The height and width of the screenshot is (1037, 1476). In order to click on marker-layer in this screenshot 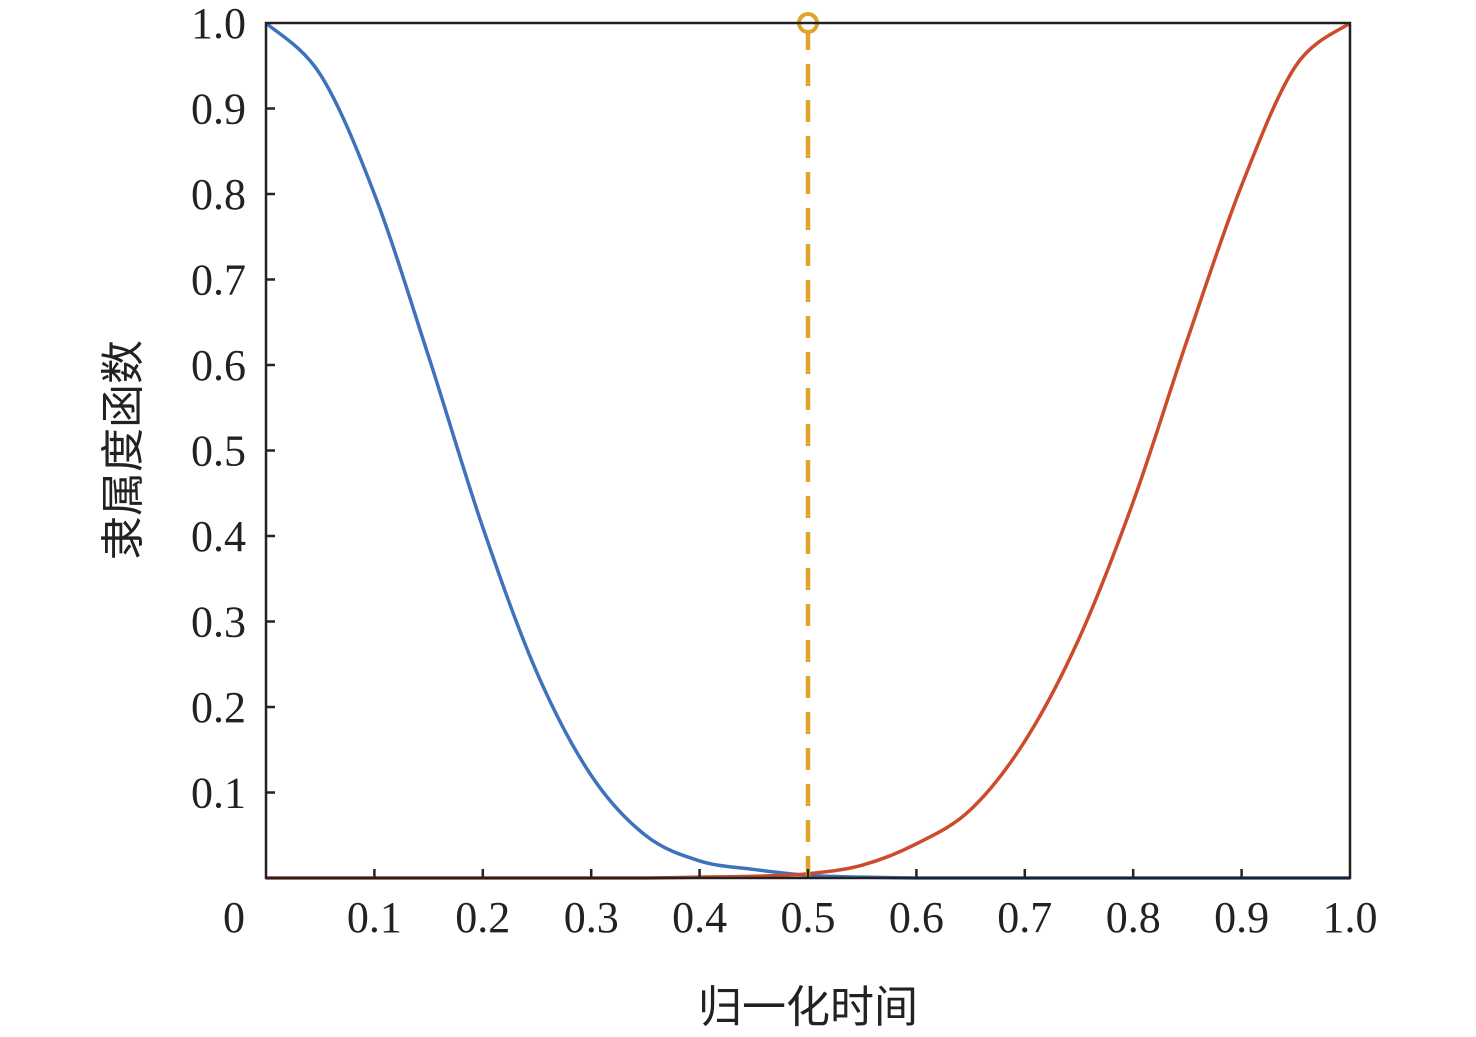, I will do `click(808, 445)`.